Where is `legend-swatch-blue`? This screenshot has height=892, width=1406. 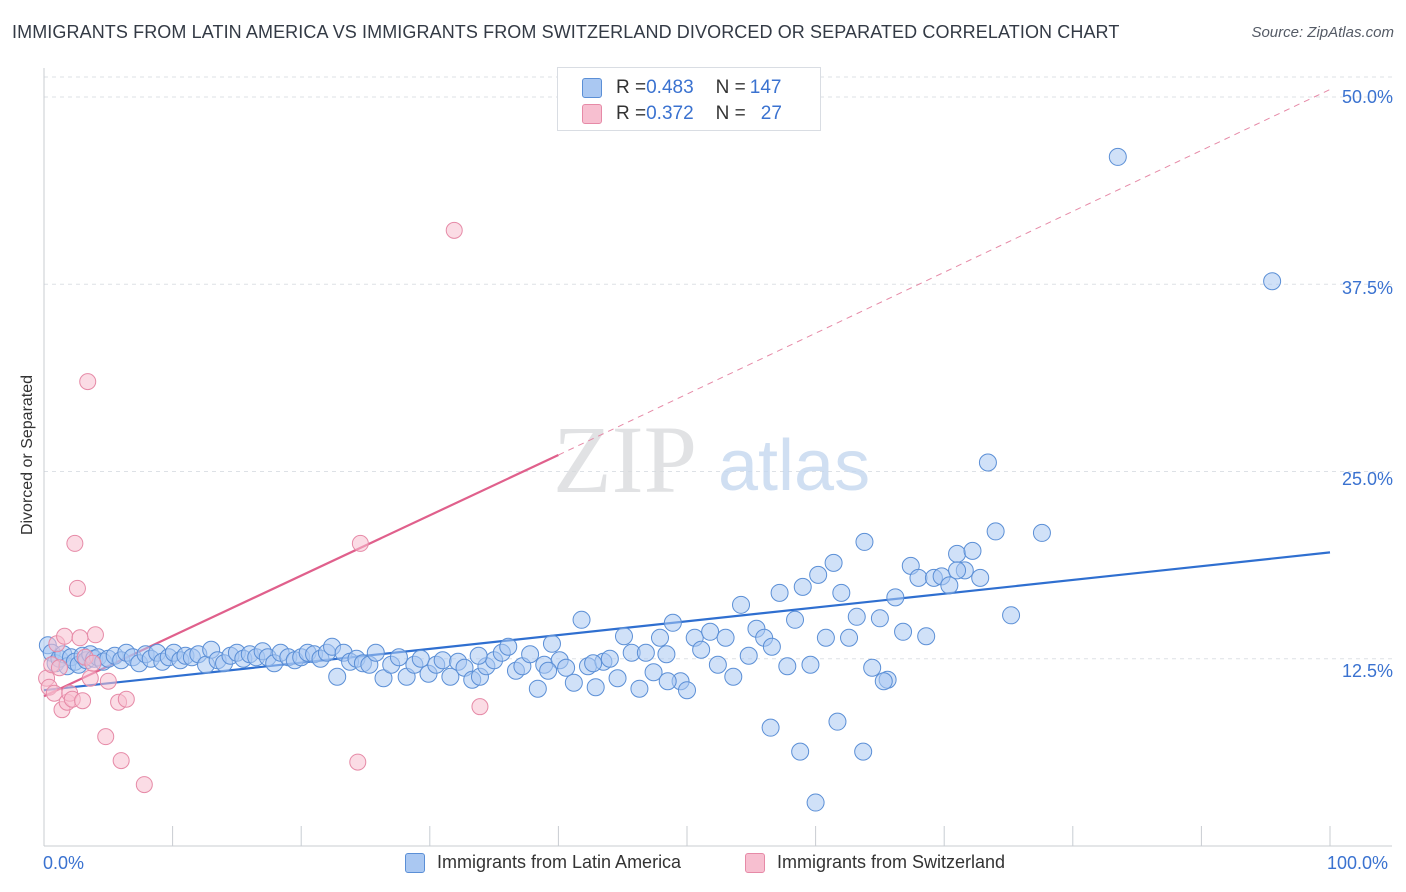
legend-swatch-blue is located at coordinates (592, 88).